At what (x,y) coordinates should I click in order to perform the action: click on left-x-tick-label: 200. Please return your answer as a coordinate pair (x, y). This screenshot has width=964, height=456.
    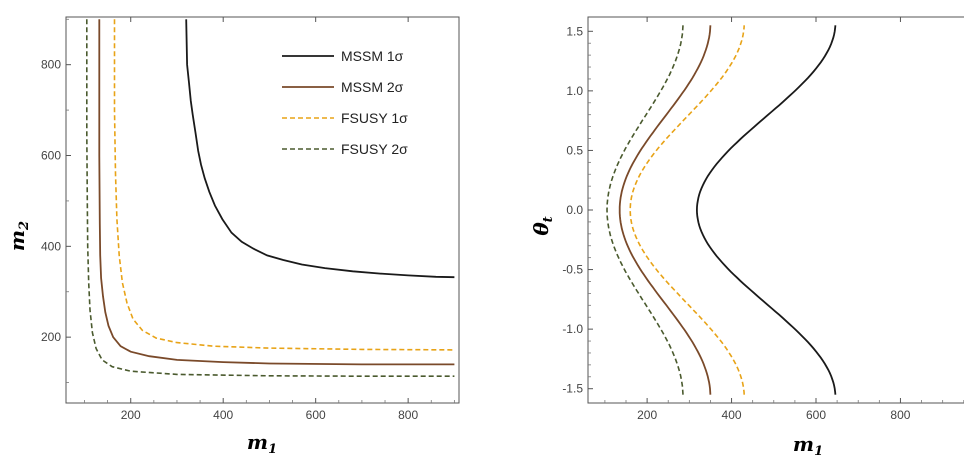
    Looking at the image, I should click on (131, 415).